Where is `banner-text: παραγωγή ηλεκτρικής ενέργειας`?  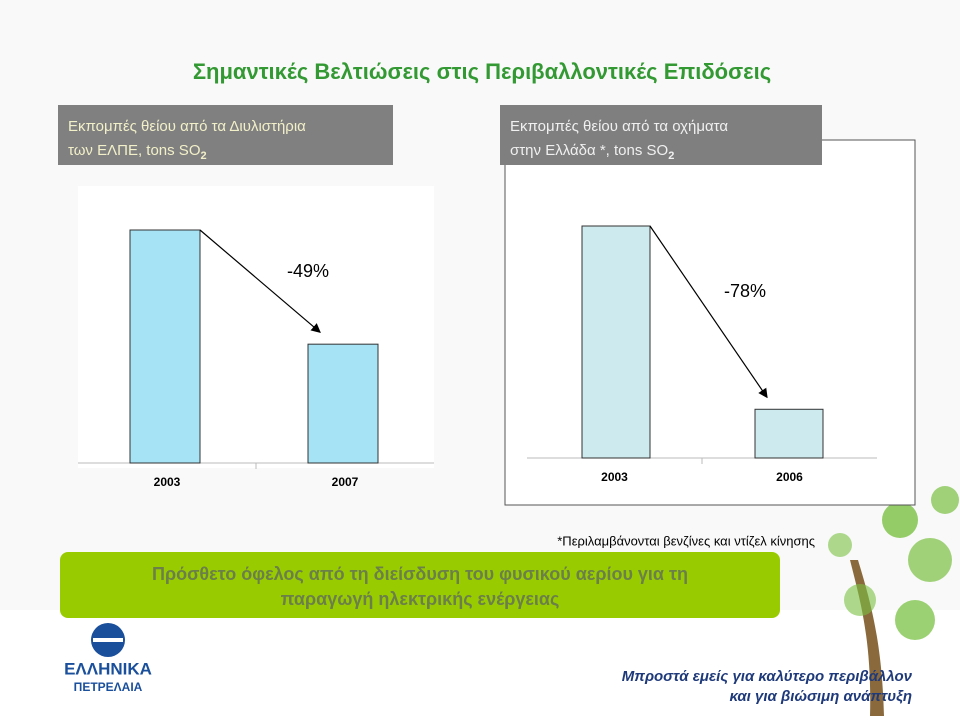 banner-text: παραγωγή ηλεκτρικής ενέργειας is located at coordinates (420, 599).